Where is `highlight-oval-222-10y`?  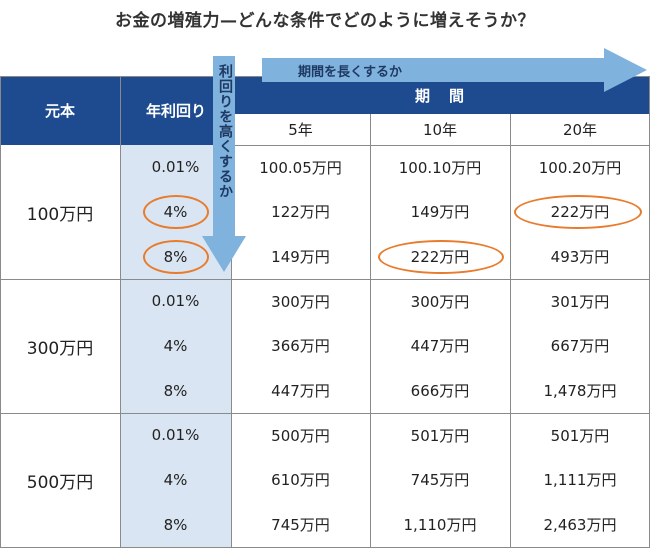
highlight-oval-222-10y is located at coordinates (441, 257).